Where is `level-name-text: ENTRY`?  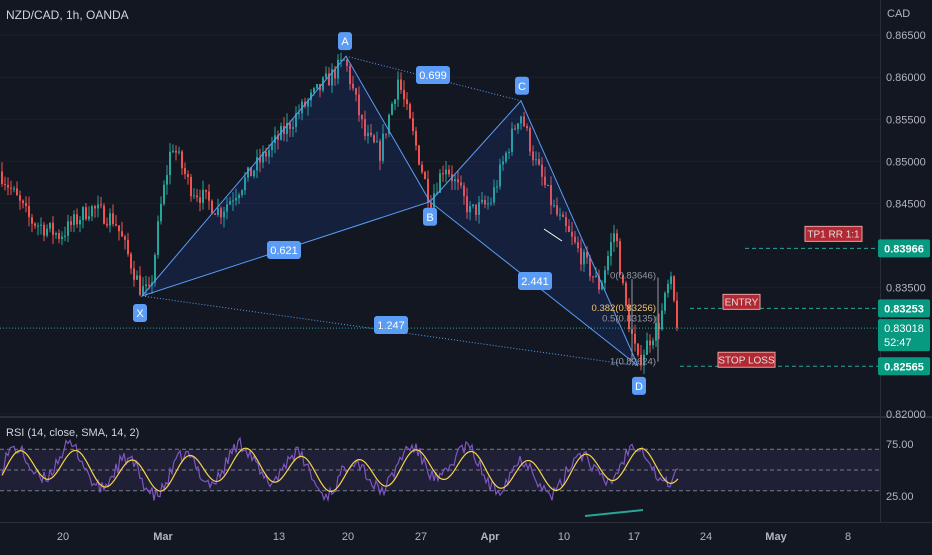 level-name-text: ENTRY is located at coordinates (742, 302).